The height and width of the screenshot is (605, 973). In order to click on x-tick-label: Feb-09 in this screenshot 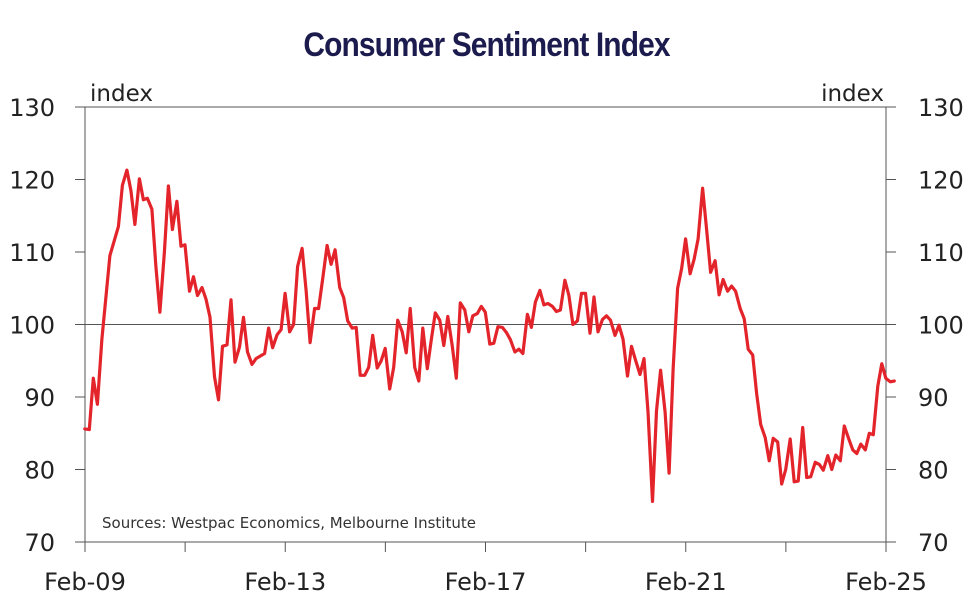, I will do `click(85, 582)`.